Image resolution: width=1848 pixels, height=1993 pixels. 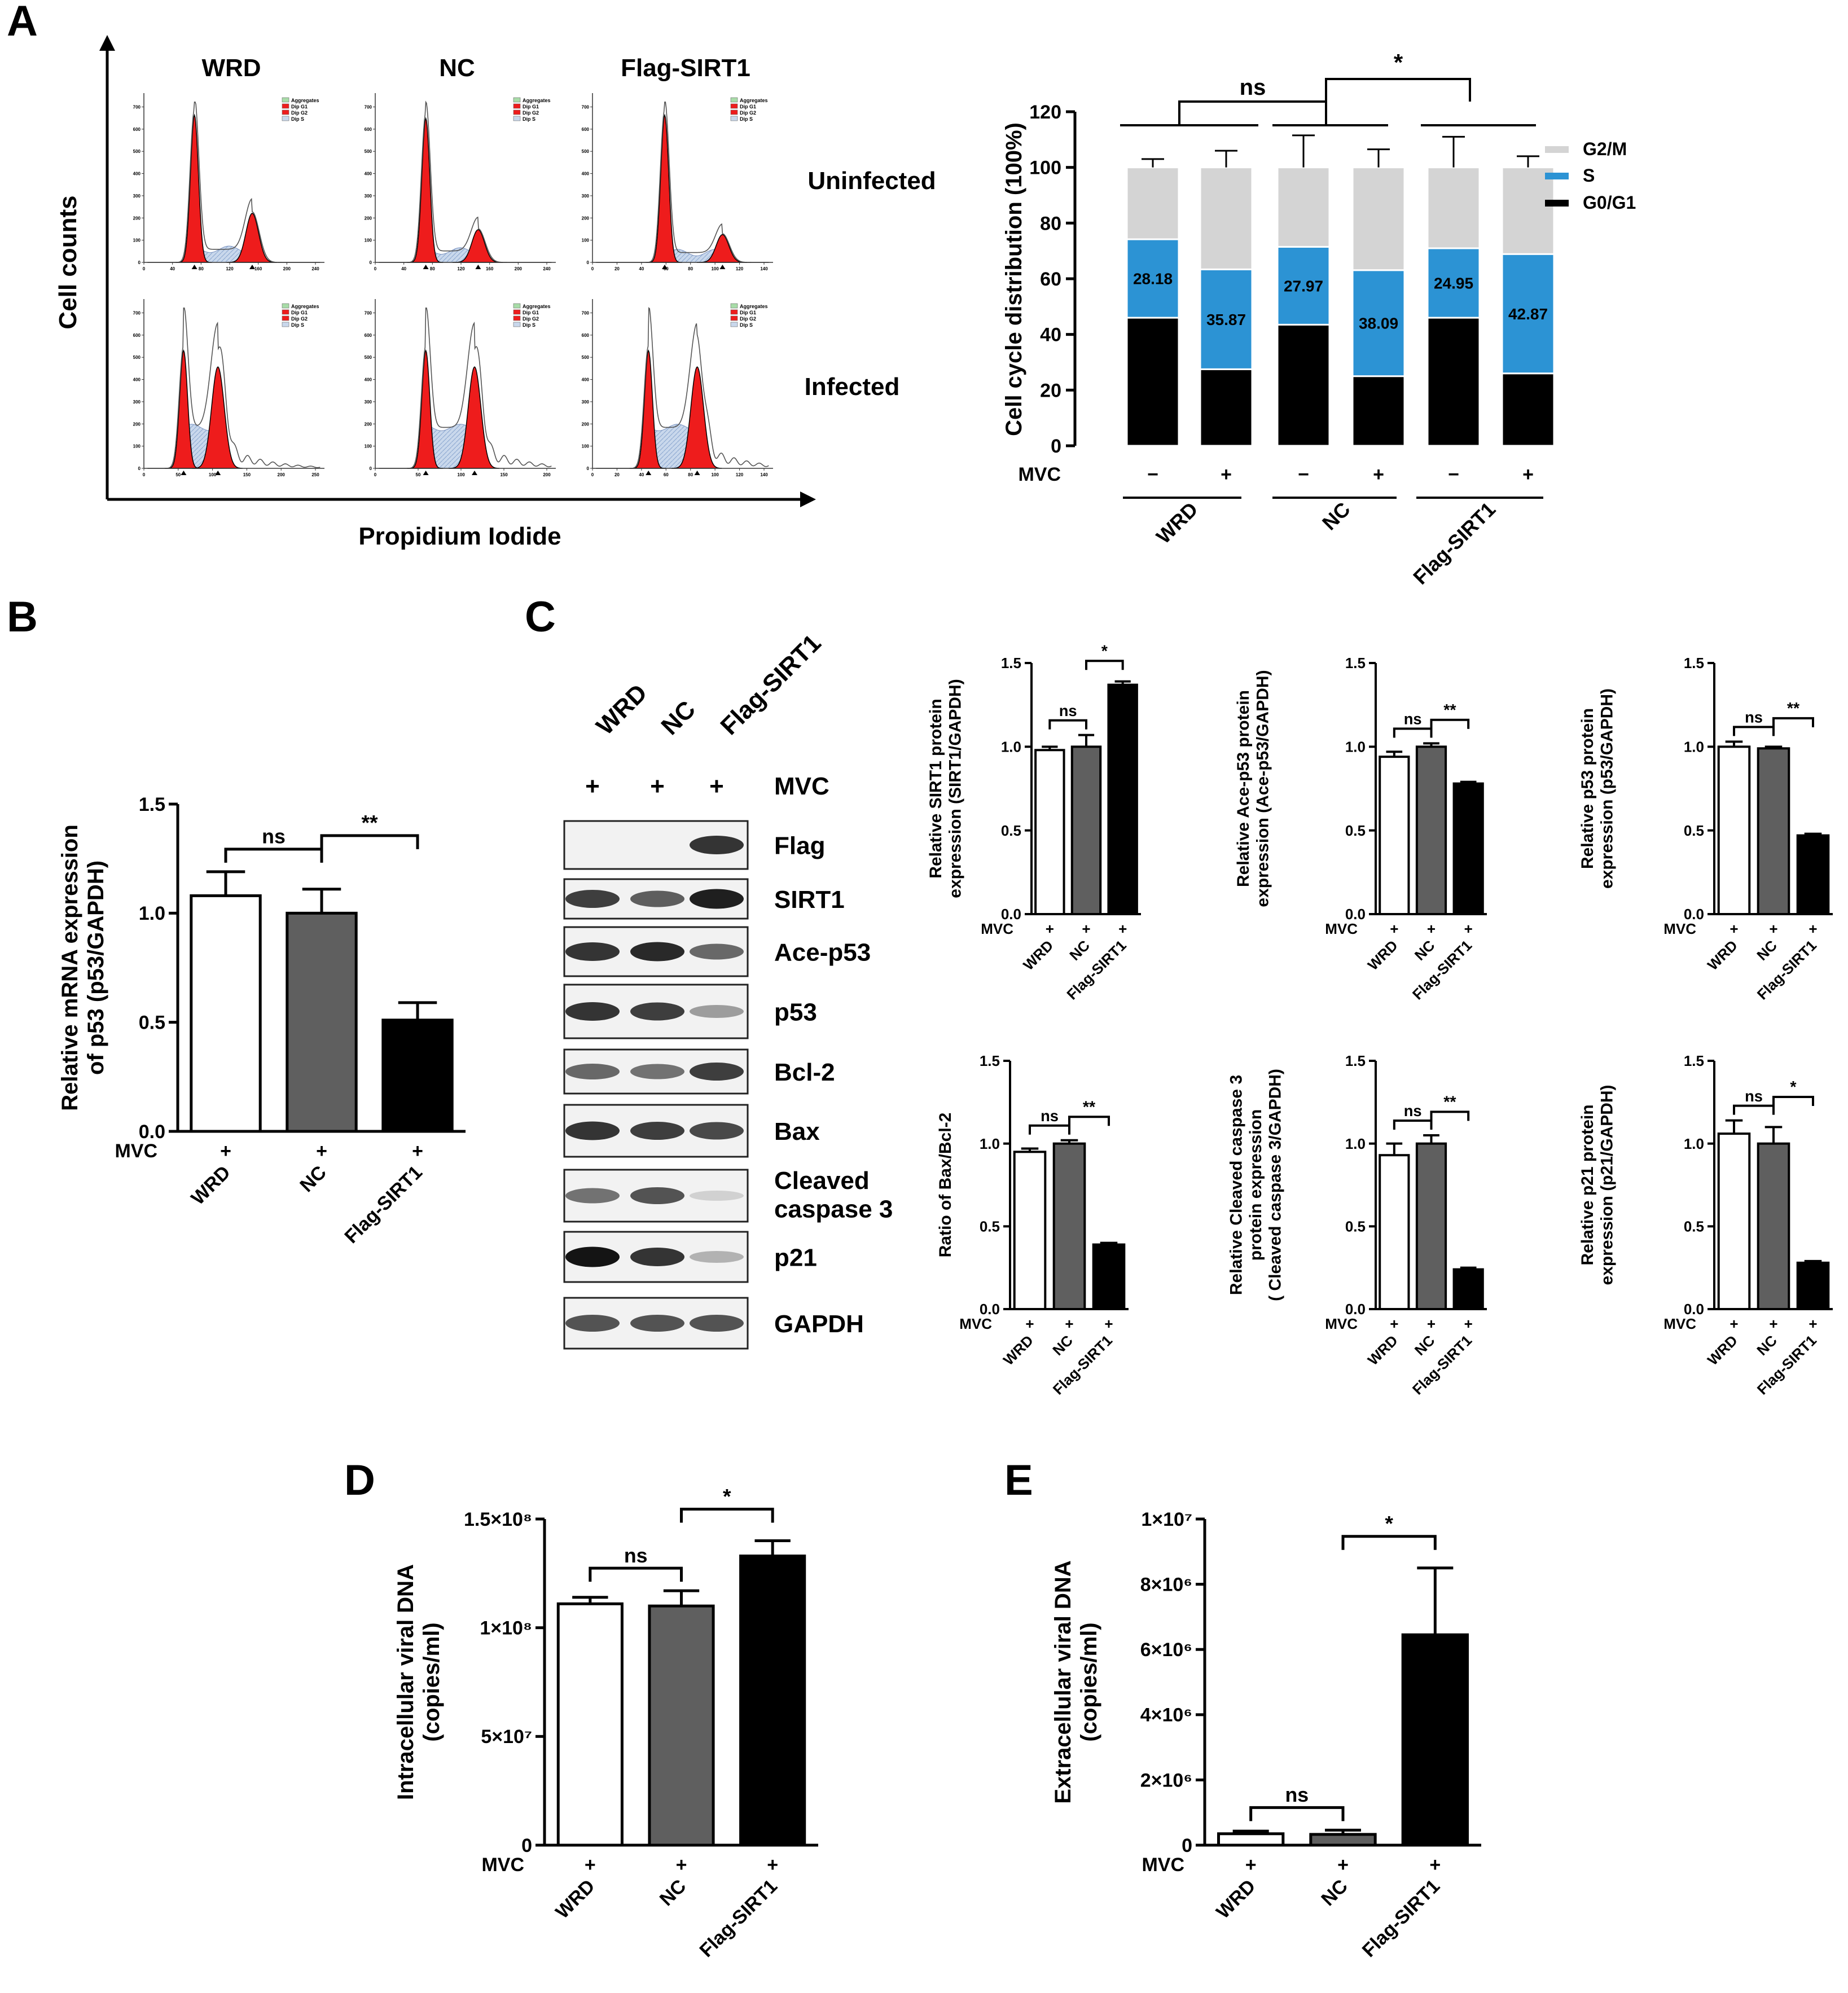 What do you see at coordinates (1528, 409) in the screenshot?
I see `stack-segment-G0G1` at bounding box center [1528, 409].